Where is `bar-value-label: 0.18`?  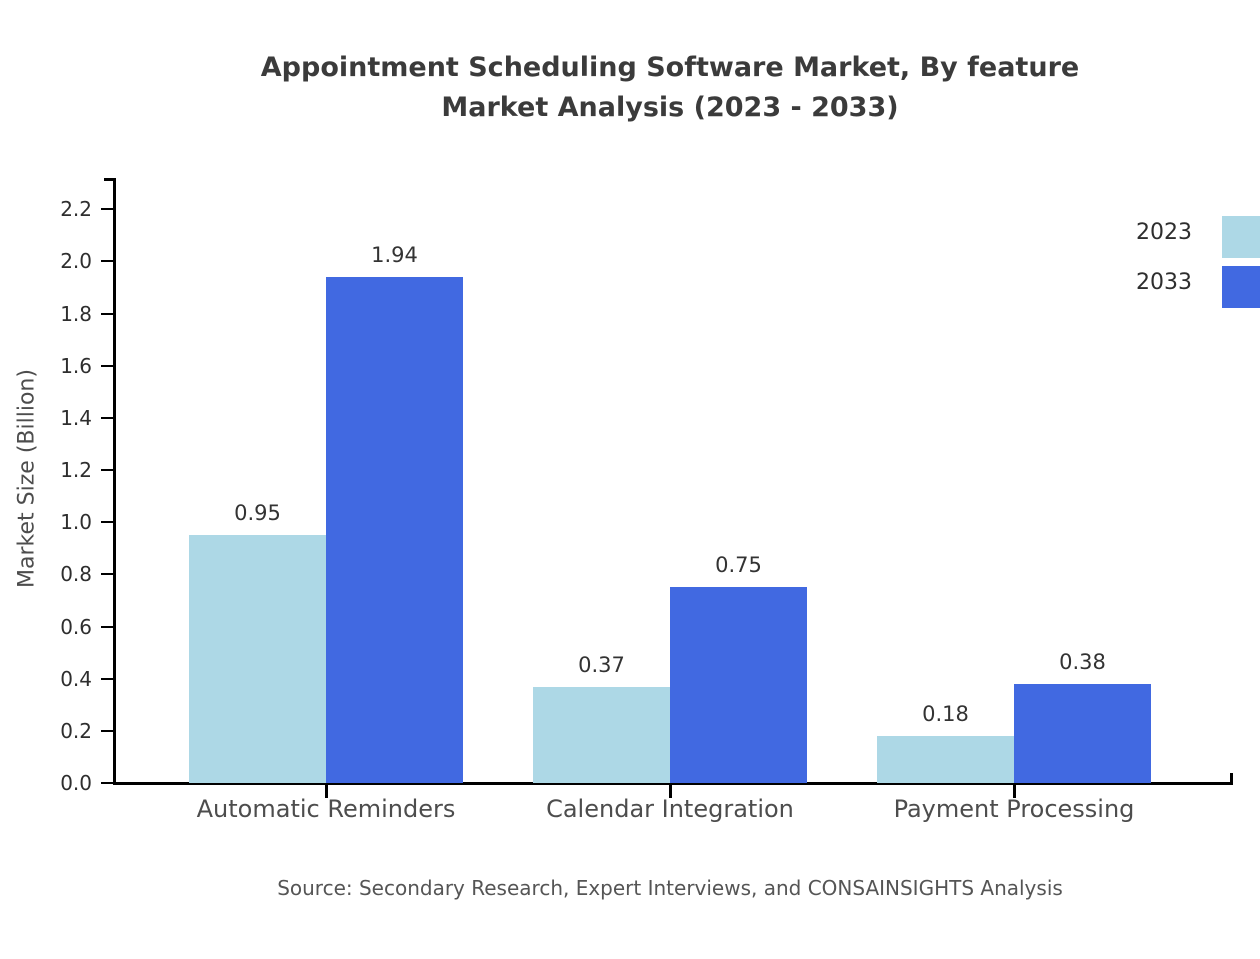
bar-value-label: 0.18 is located at coordinates (945, 714).